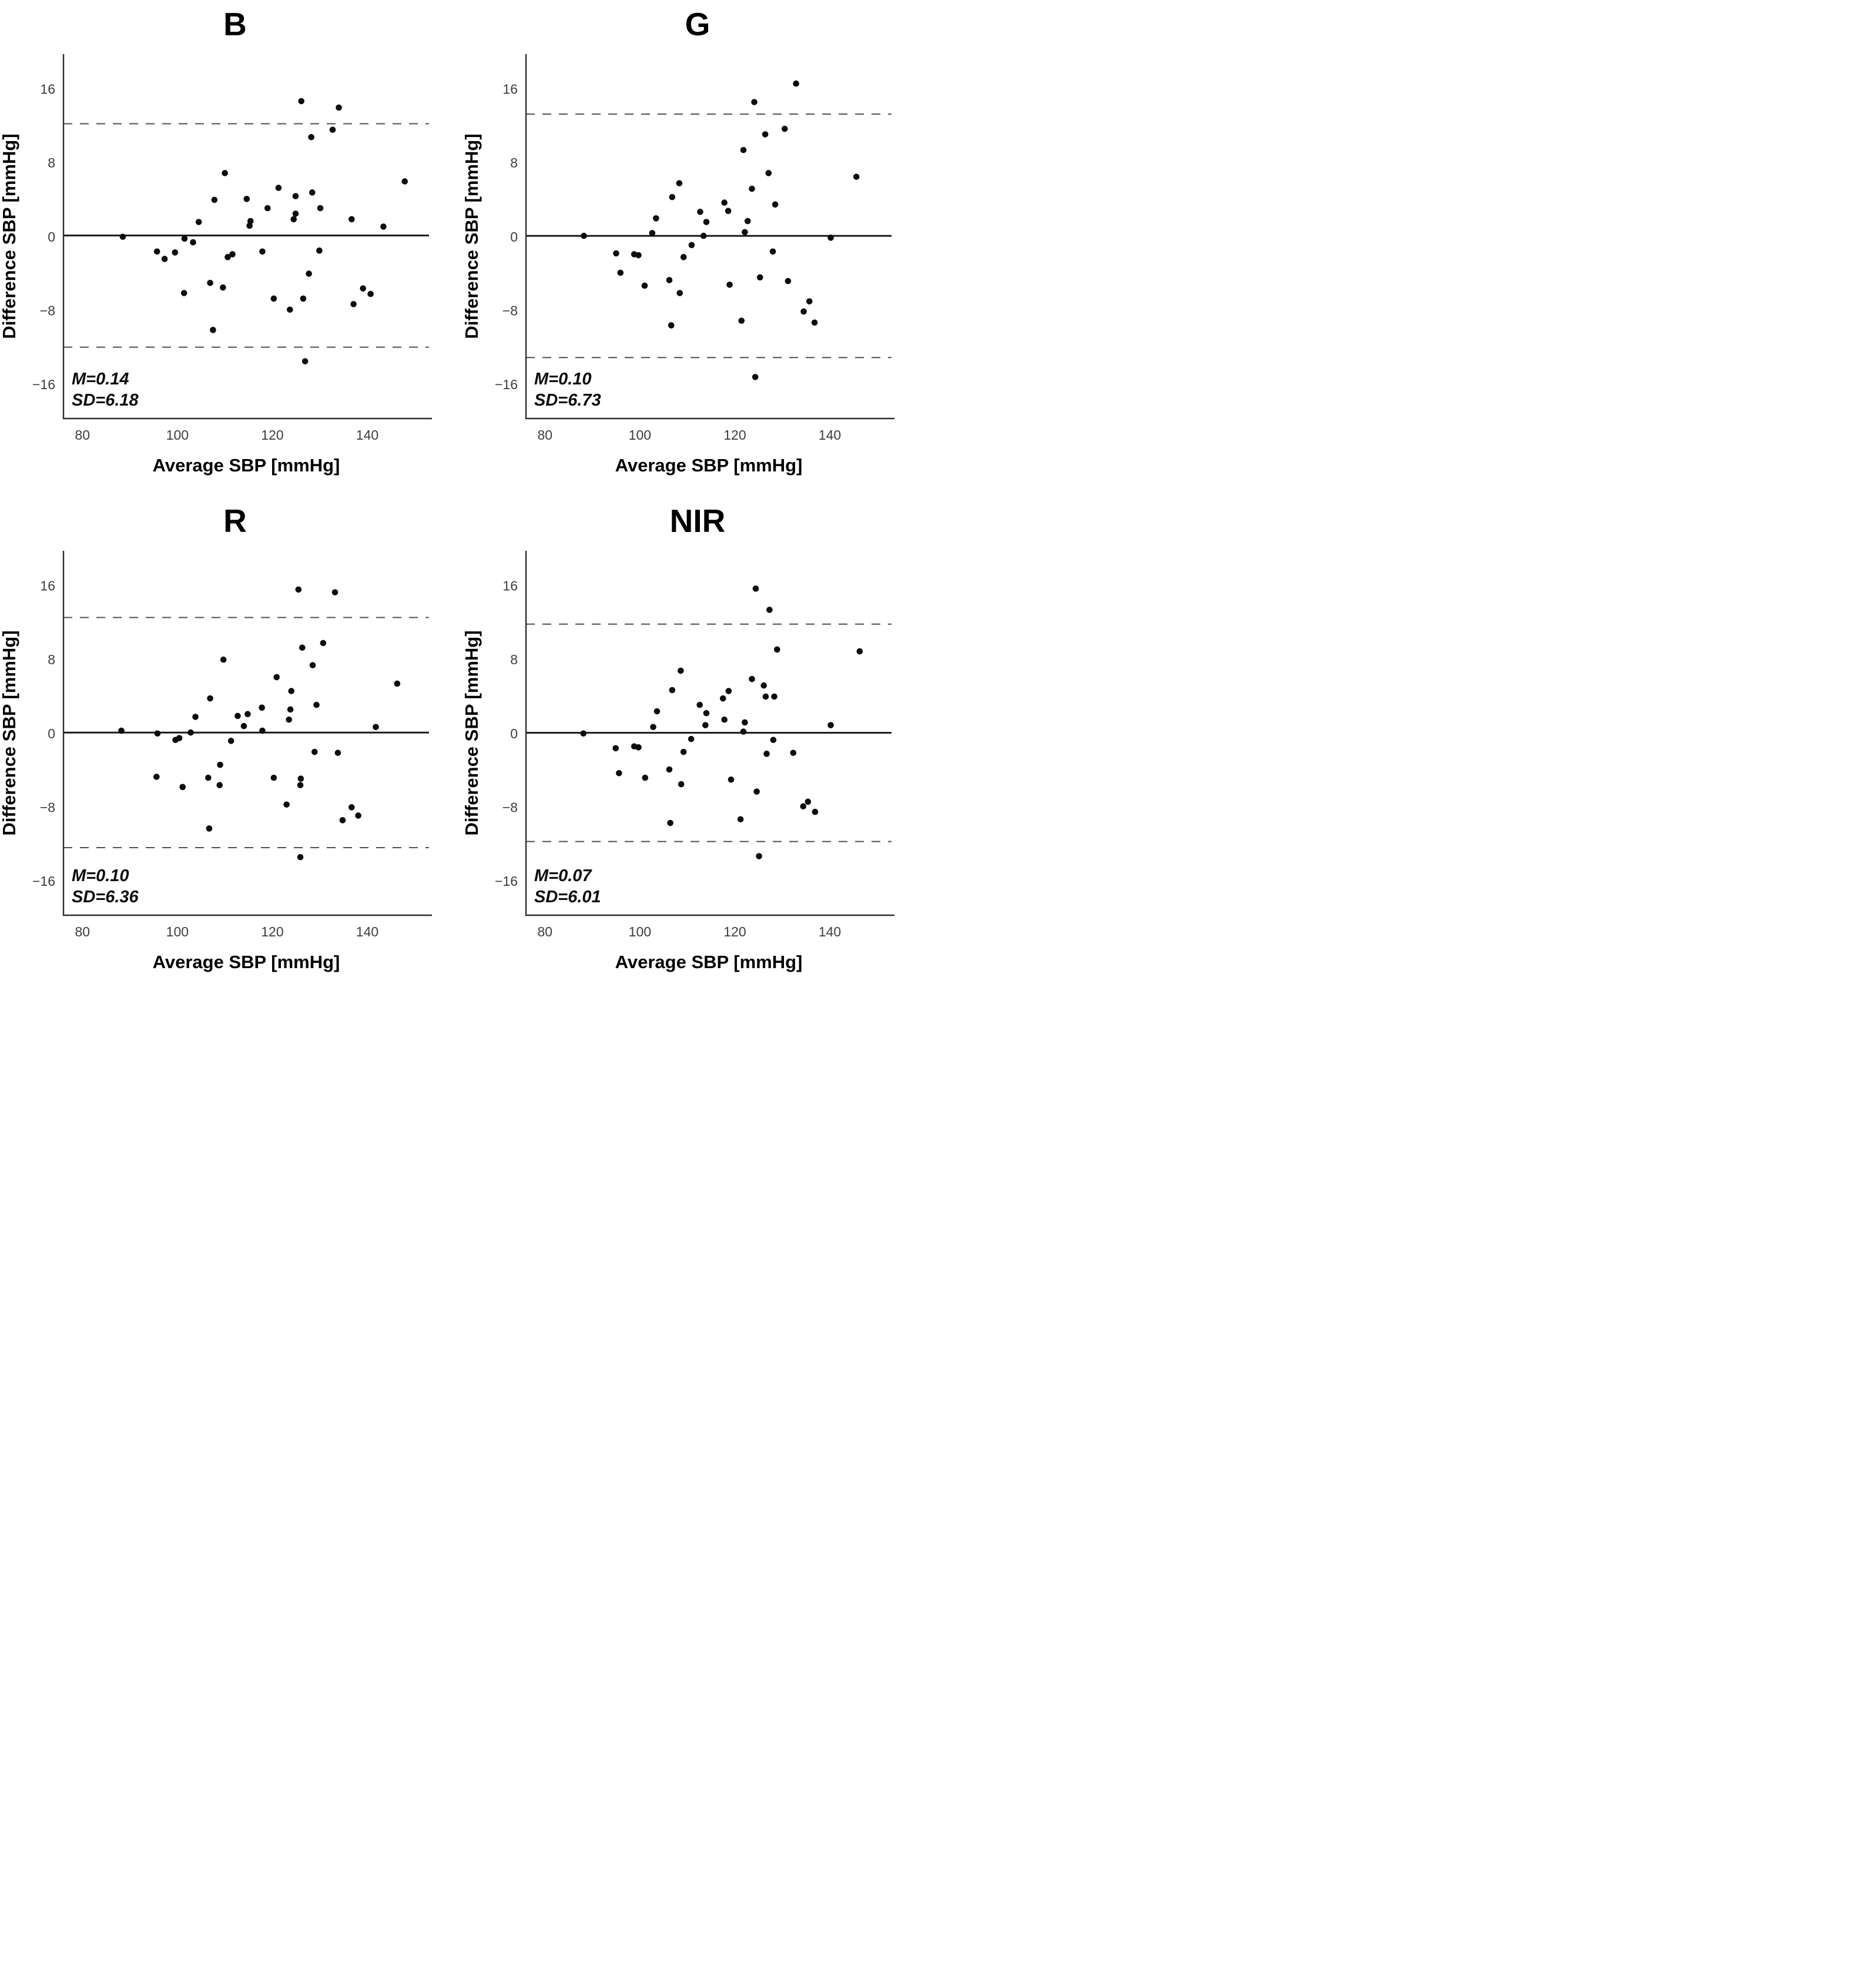  What do you see at coordinates (272, 931) in the screenshot?
I see `x-tick-label: 120` at bounding box center [272, 931].